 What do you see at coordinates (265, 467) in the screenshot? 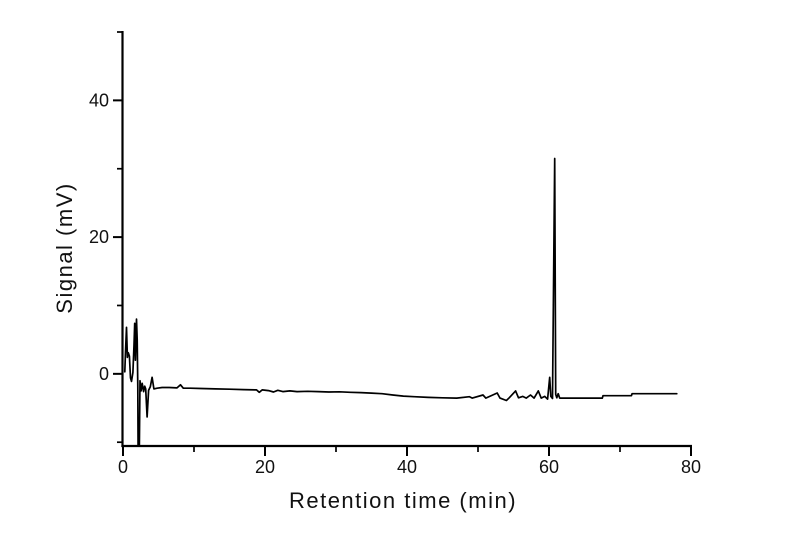
I see `x-tick-label: 20` at bounding box center [265, 467].